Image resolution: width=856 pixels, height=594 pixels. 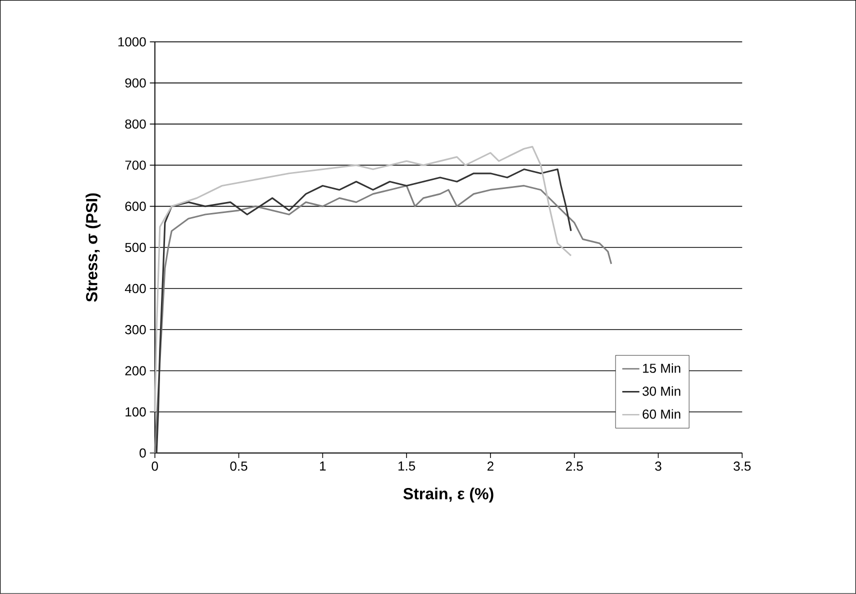 I want to click on y-tick-label: 300, so click(x=135, y=329).